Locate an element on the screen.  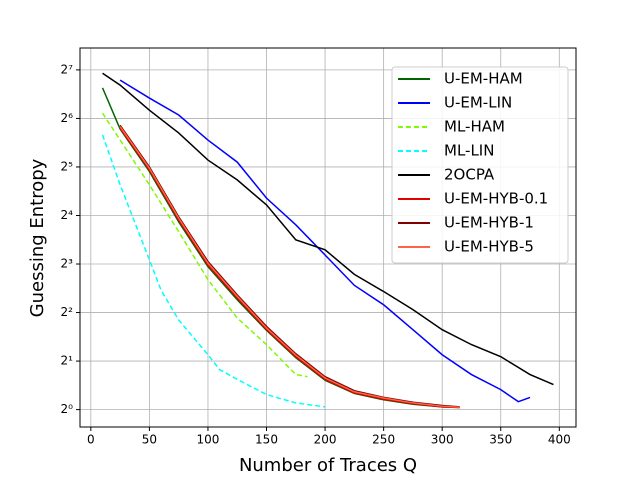
x-tick-label: 0 is located at coordinates (91, 440).